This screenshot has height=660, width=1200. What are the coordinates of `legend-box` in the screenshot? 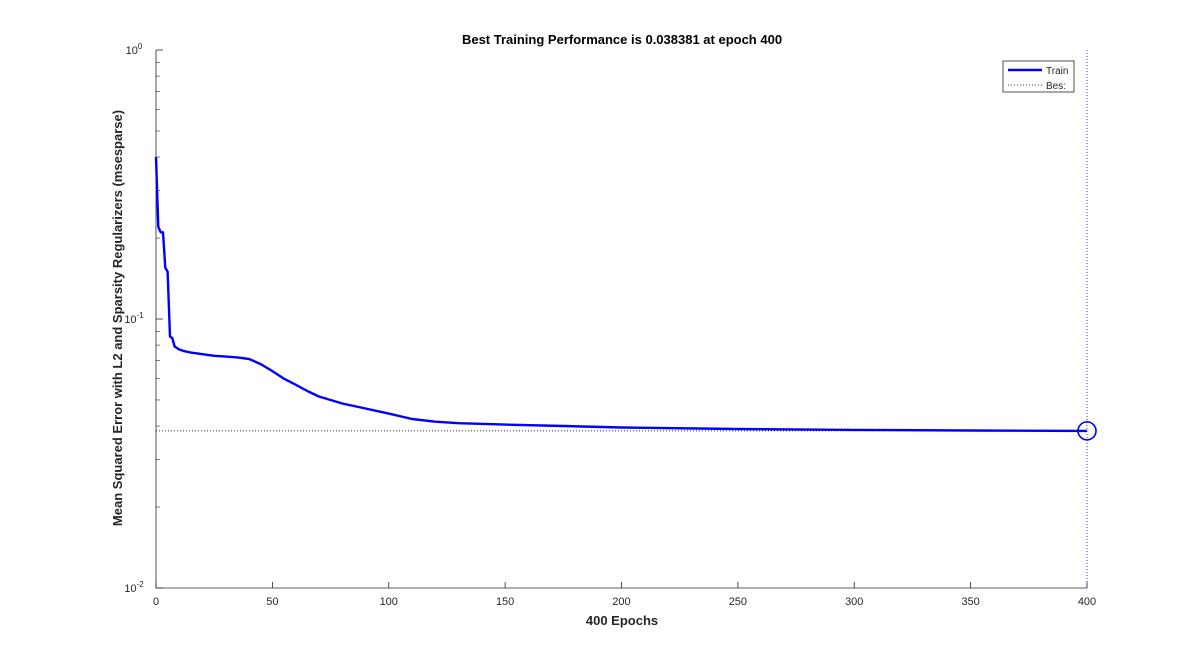 It's located at (1038, 76).